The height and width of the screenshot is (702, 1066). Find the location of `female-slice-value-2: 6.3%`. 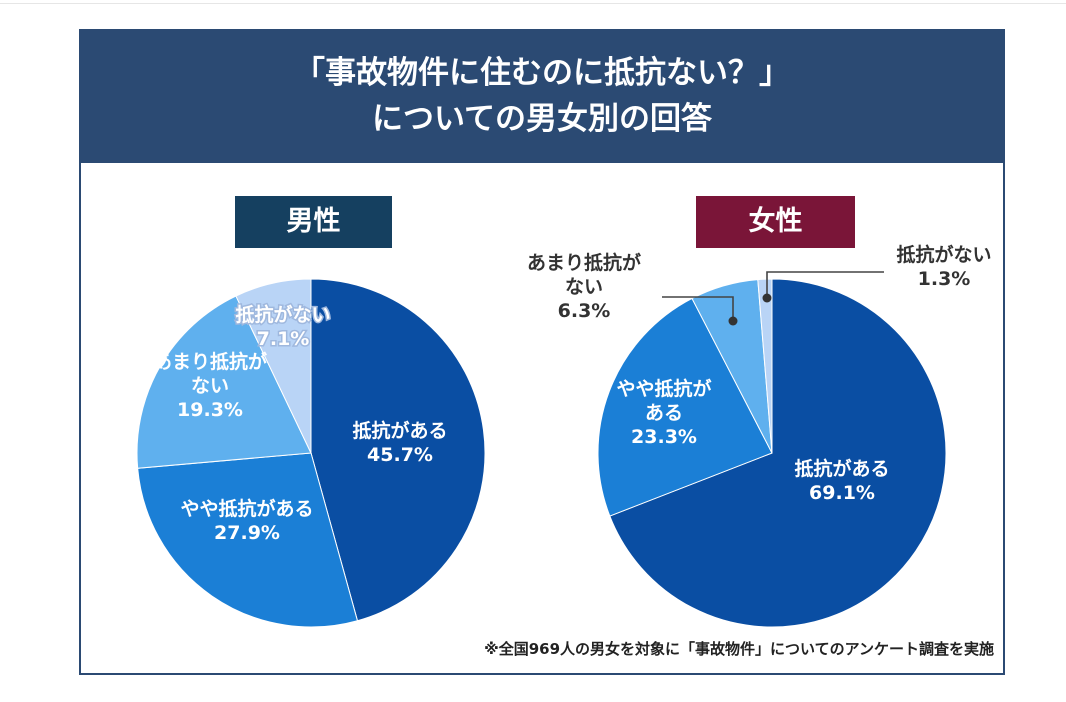

female-slice-value-2: 6.3% is located at coordinates (584, 311).